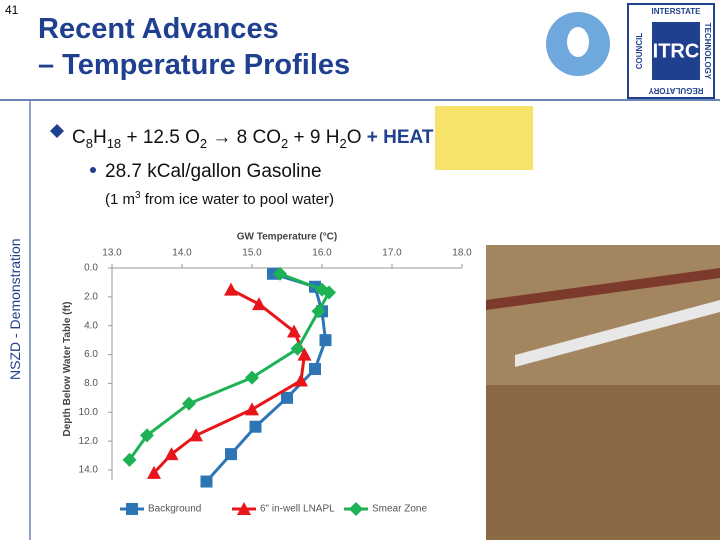 The width and height of the screenshot is (720, 540). I want to click on formula-part: + 12.5 O, so click(160, 137).